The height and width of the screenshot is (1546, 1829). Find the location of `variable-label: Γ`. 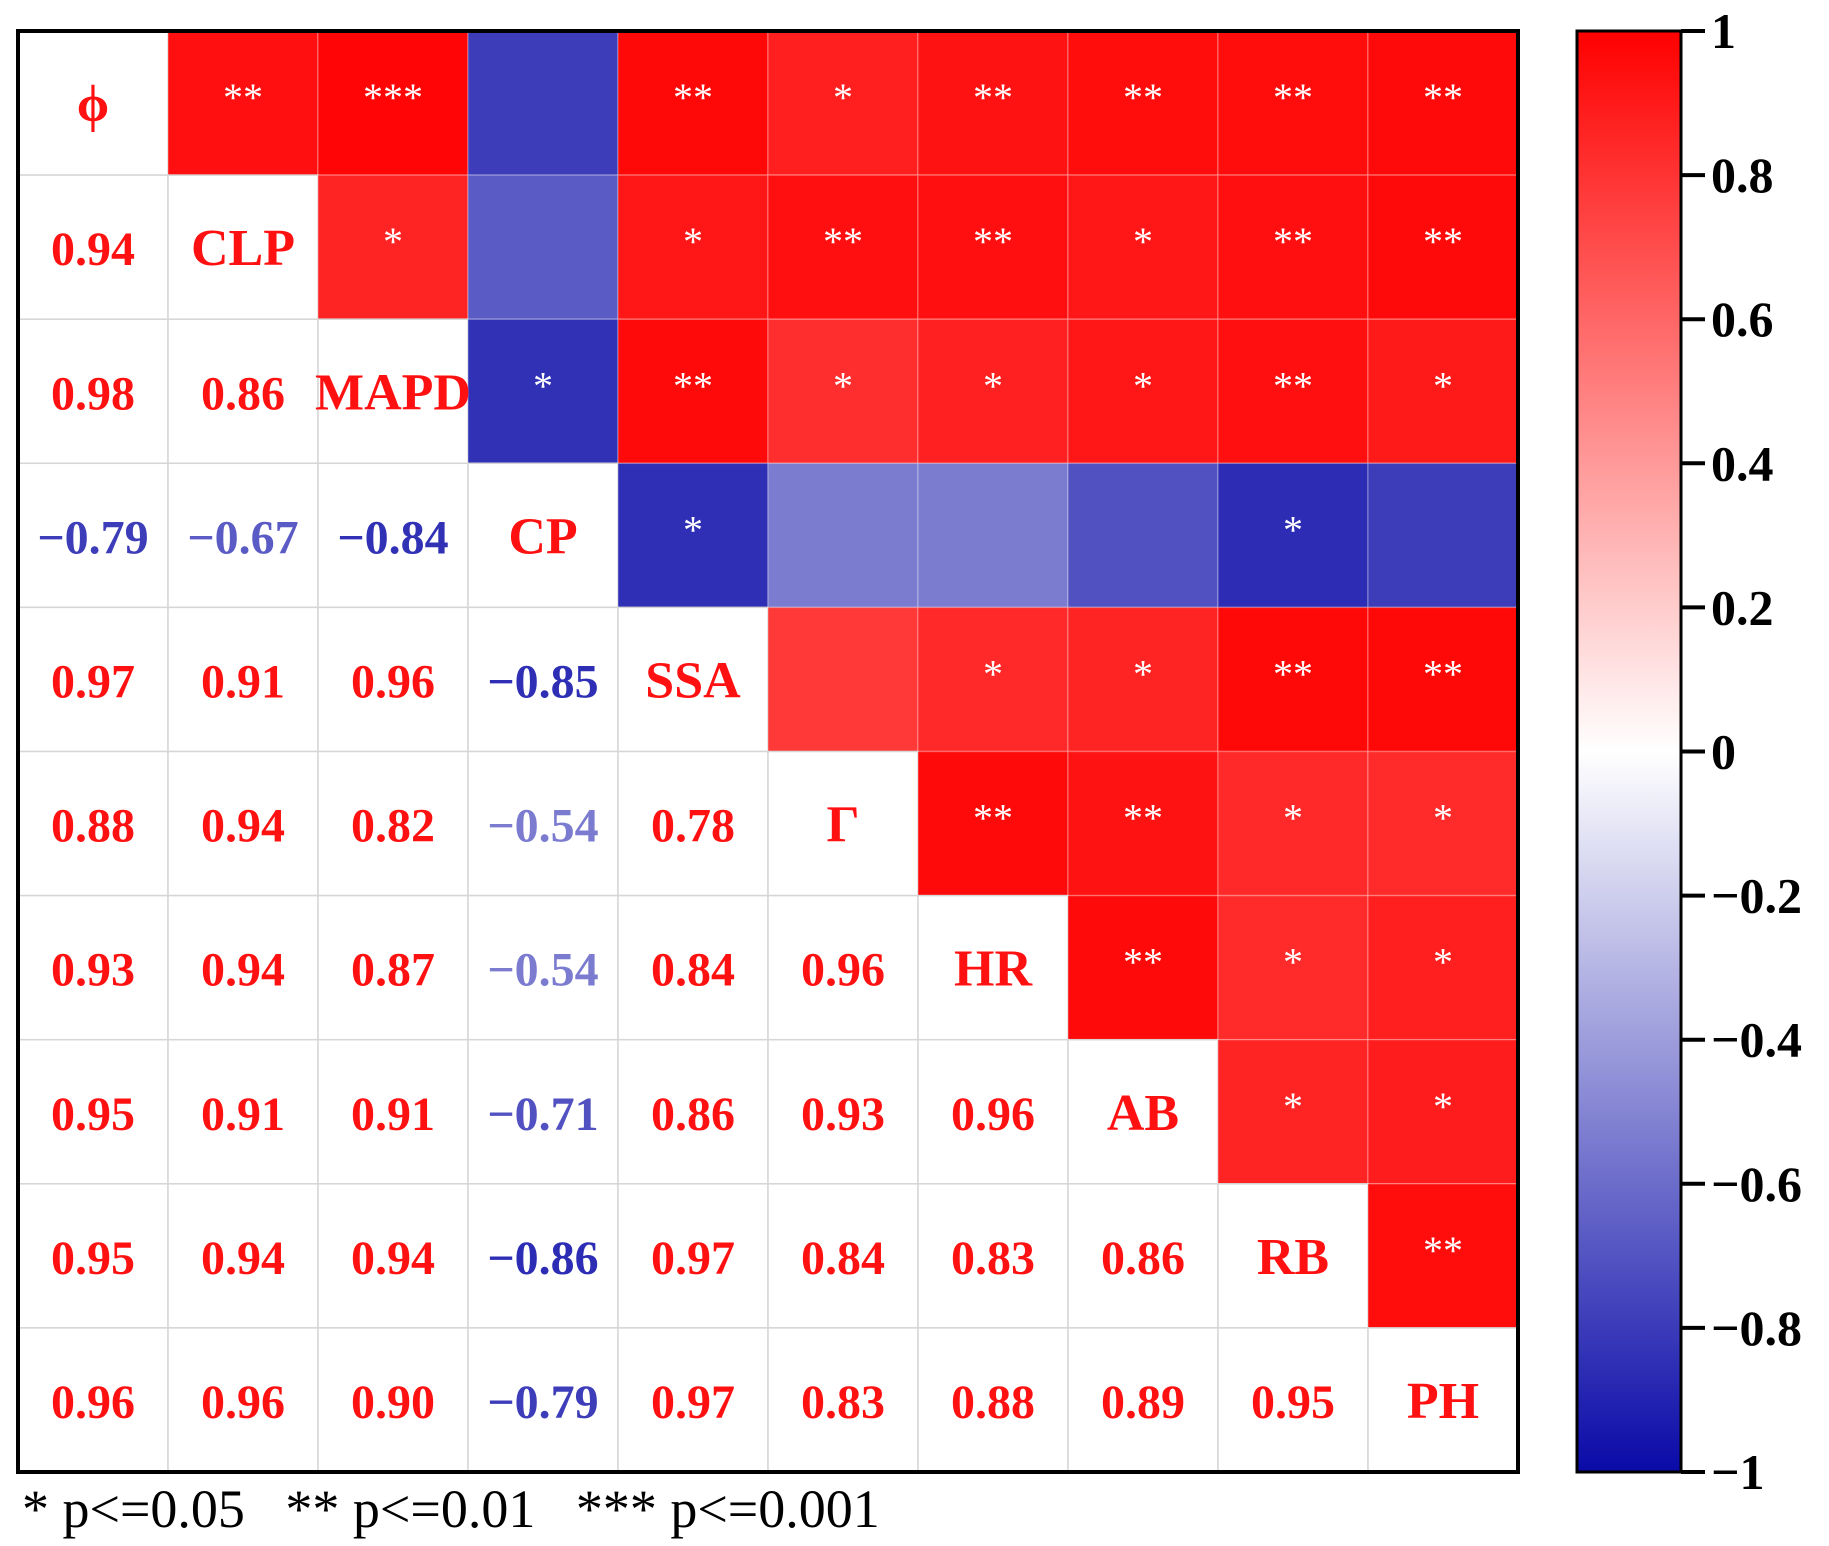

variable-label: Γ is located at coordinates (842, 825).